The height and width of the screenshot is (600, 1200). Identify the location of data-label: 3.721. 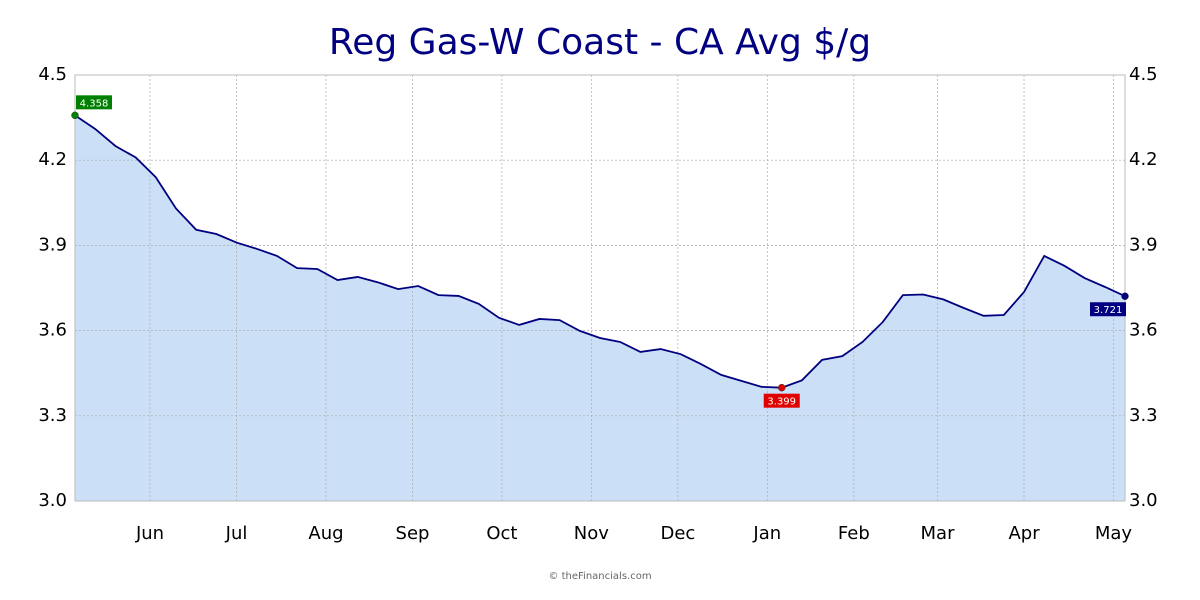
(1108, 310).